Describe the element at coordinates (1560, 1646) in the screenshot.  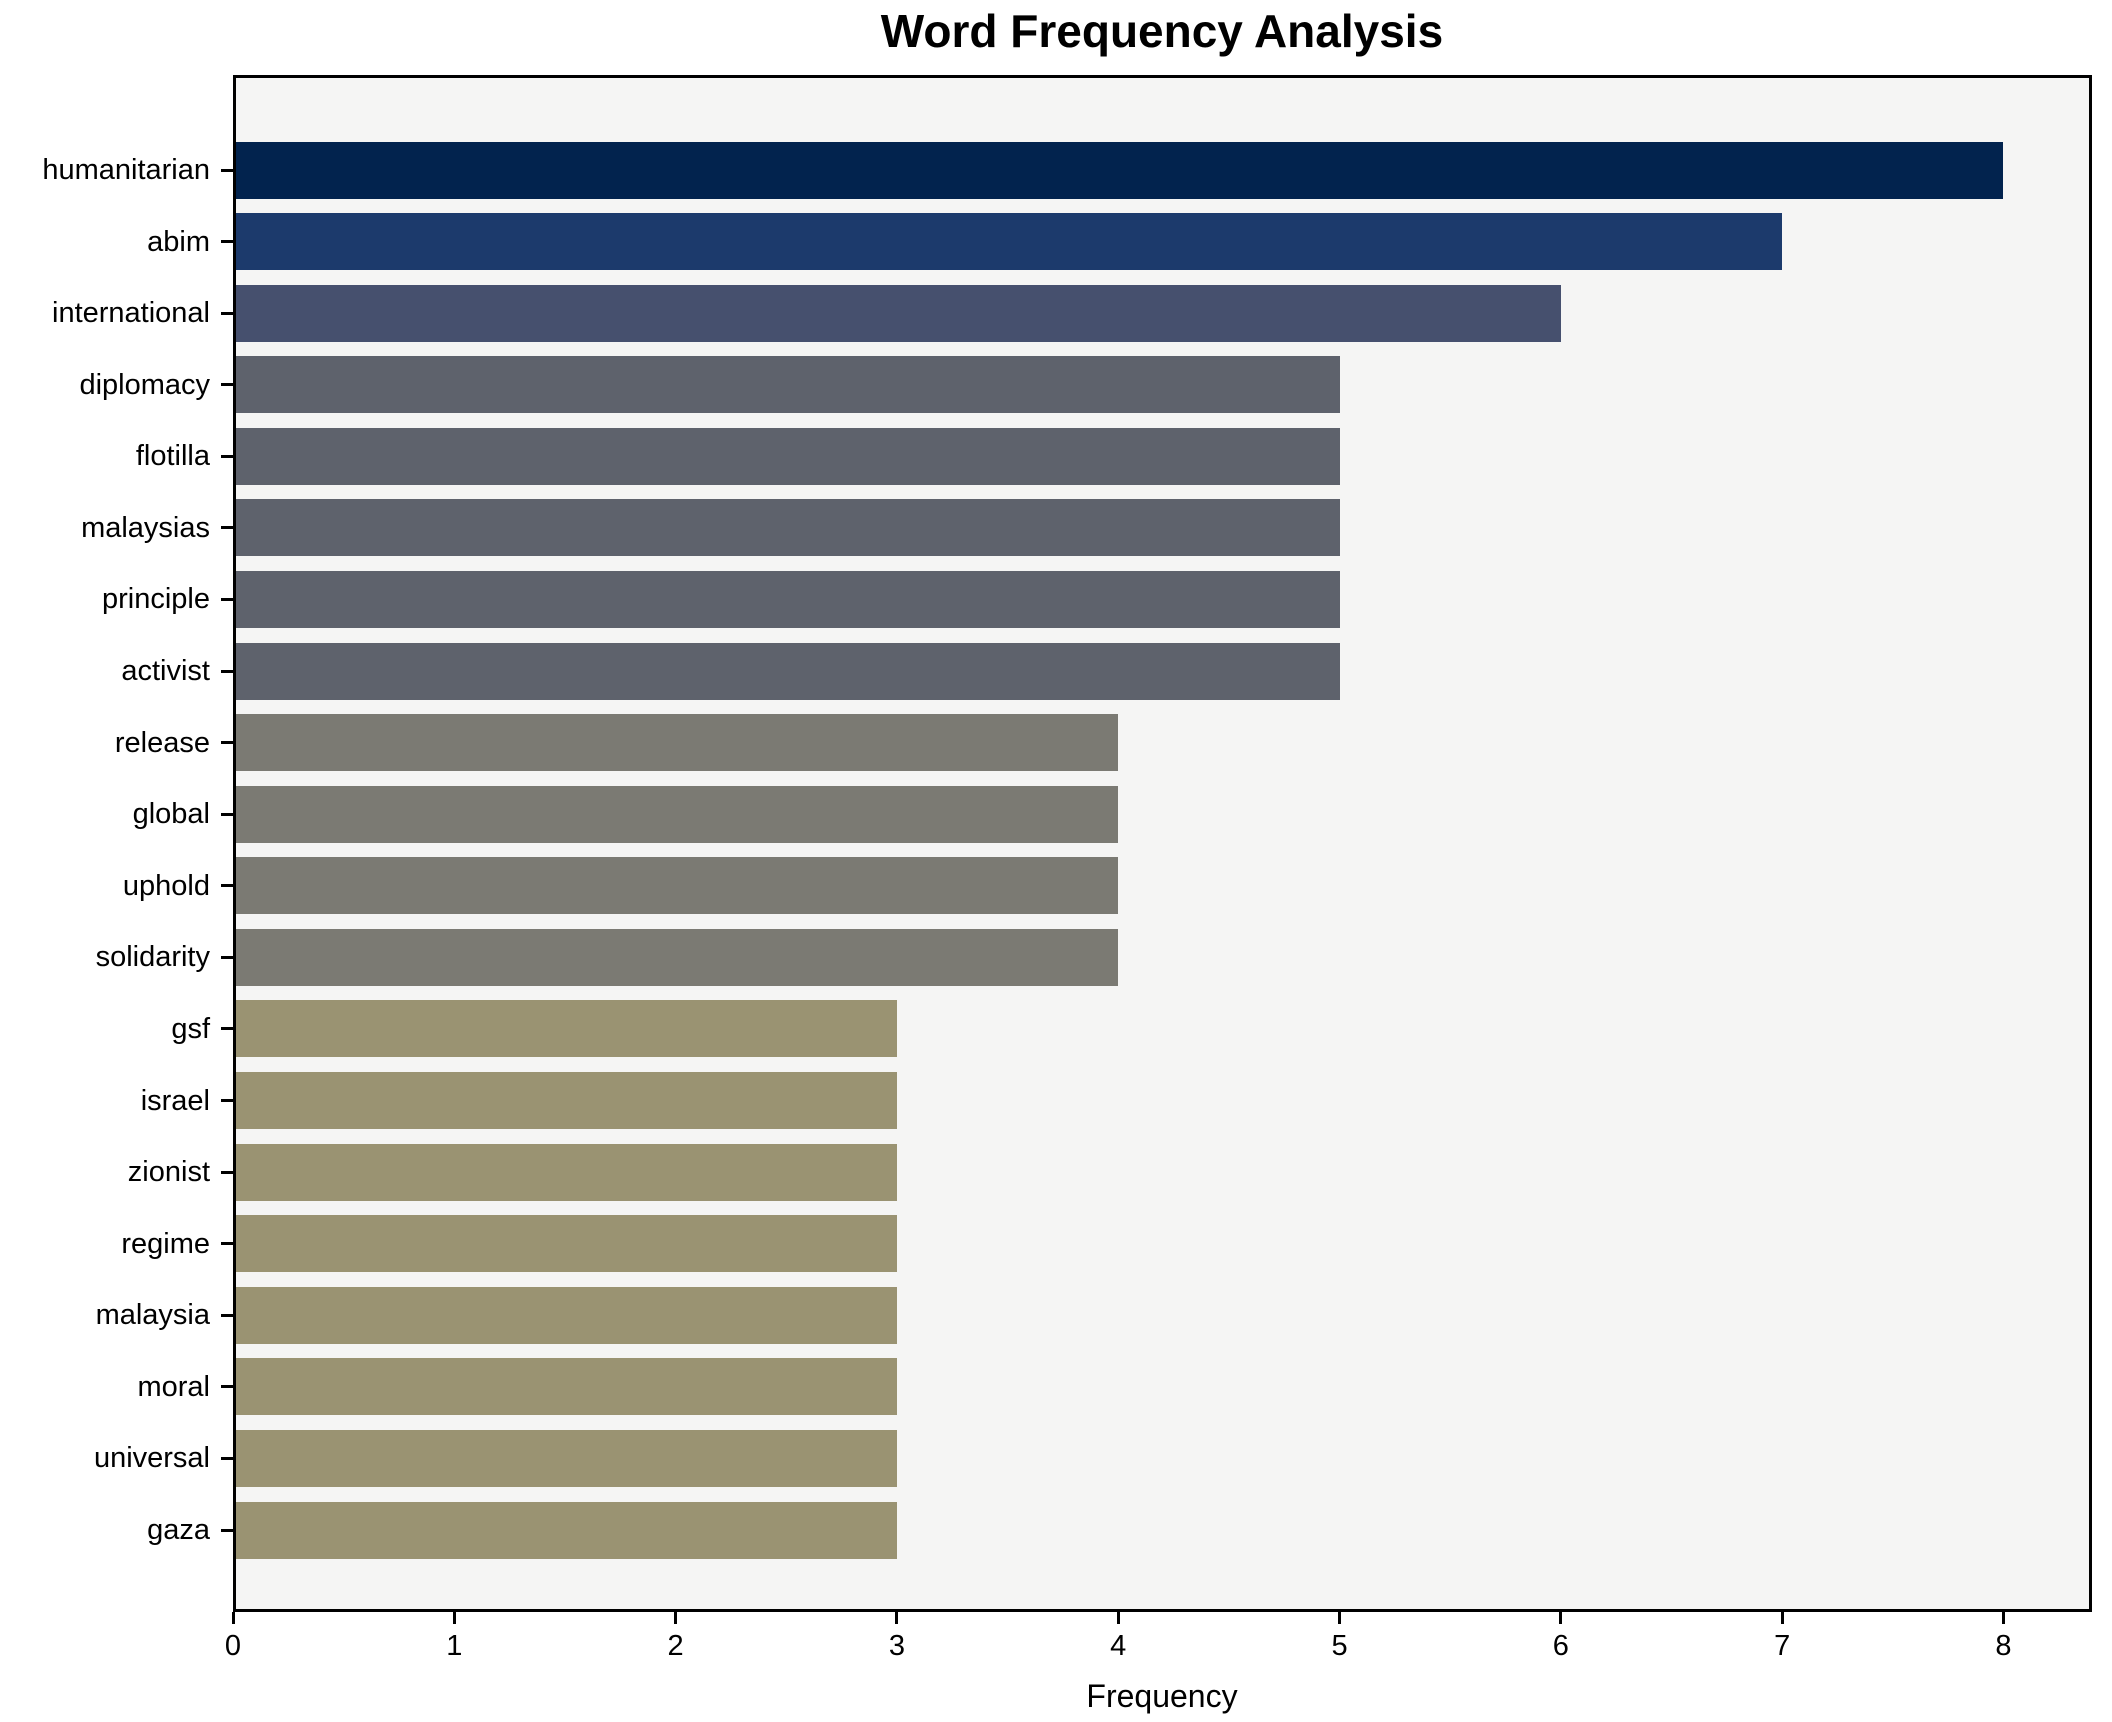
I see `xtick-label-6: 6` at that location.